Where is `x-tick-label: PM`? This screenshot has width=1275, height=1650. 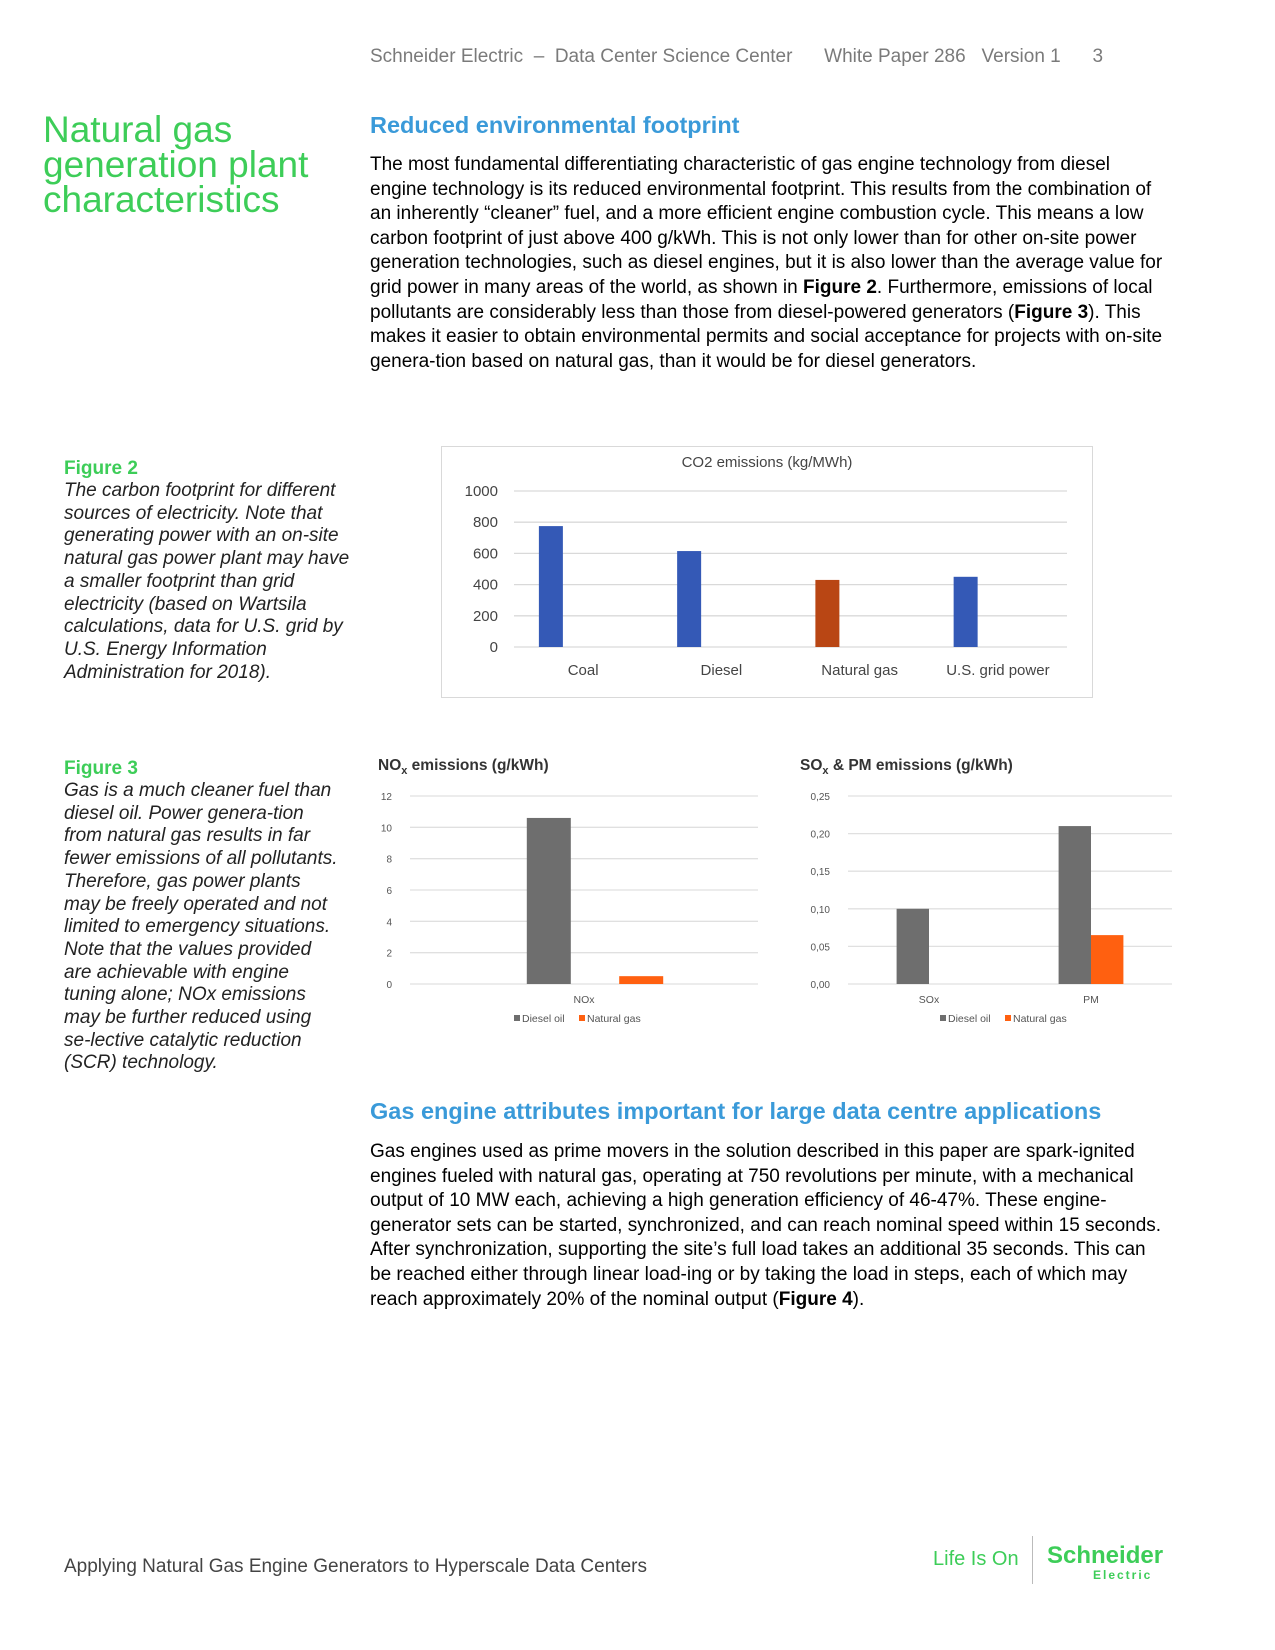 x-tick-label: PM is located at coordinates (1091, 1000).